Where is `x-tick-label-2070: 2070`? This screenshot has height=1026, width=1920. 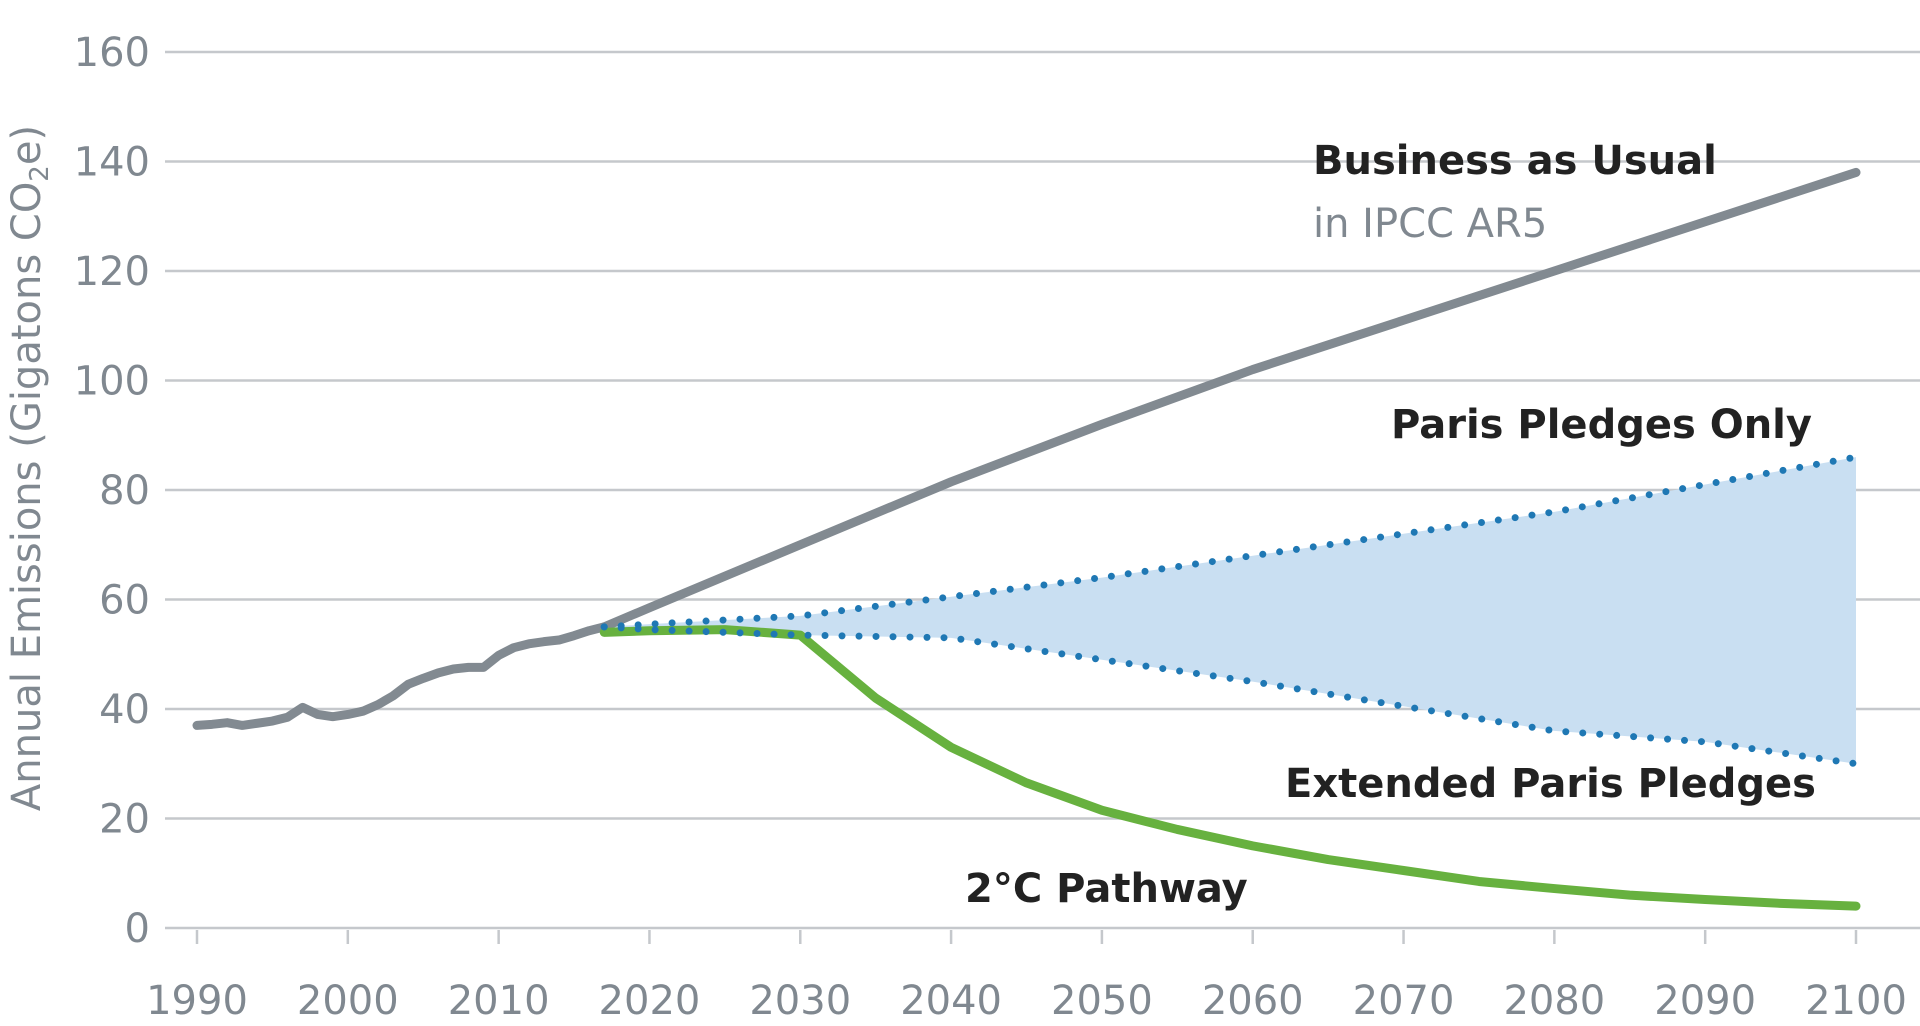 x-tick-label-2070: 2070 is located at coordinates (1404, 1001).